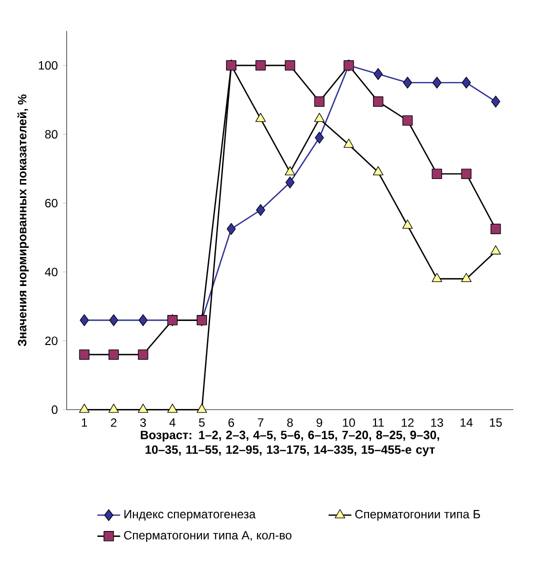 The image size is (554, 579). Describe the element at coordinates (85, 422) in the screenshot. I see `x-tick-label: 1` at that location.